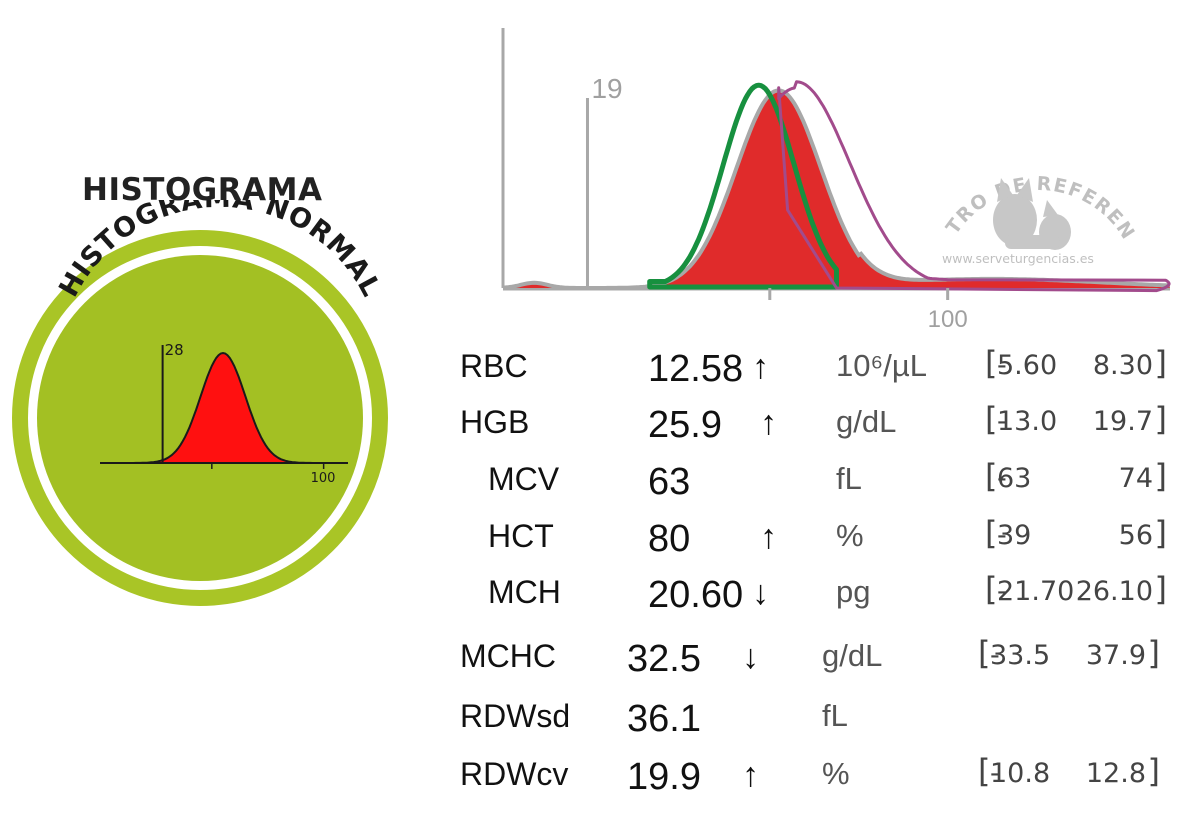  What do you see at coordinates (1135, 535) in the screenshot?
I see `range-high: 56` at bounding box center [1135, 535].